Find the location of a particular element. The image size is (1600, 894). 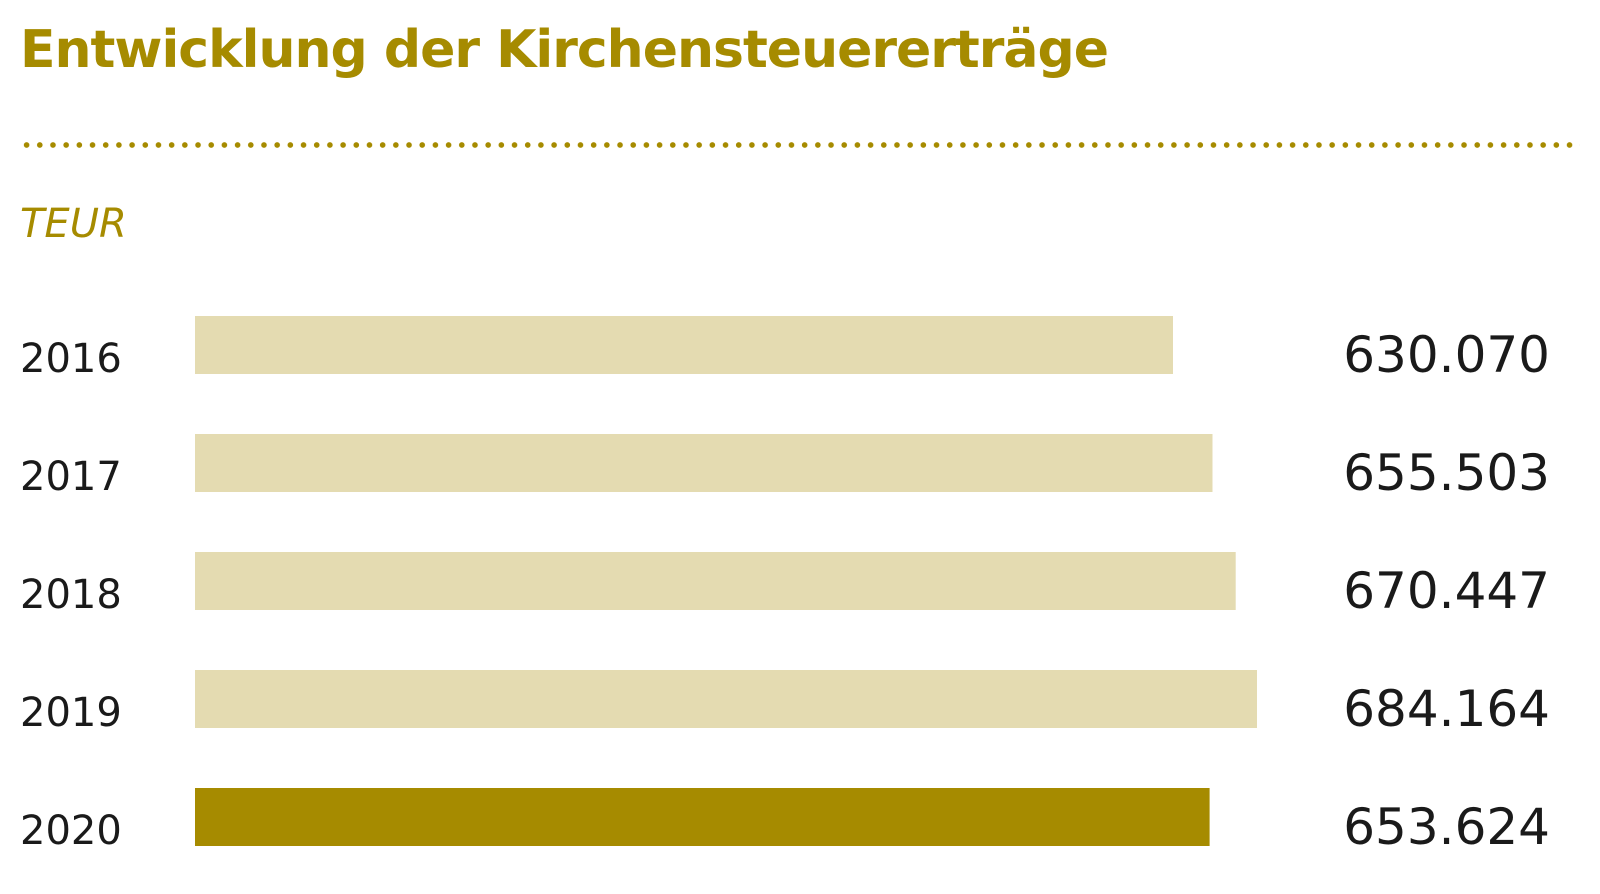

year-label-2016: 2016 is located at coordinates (71, 359).